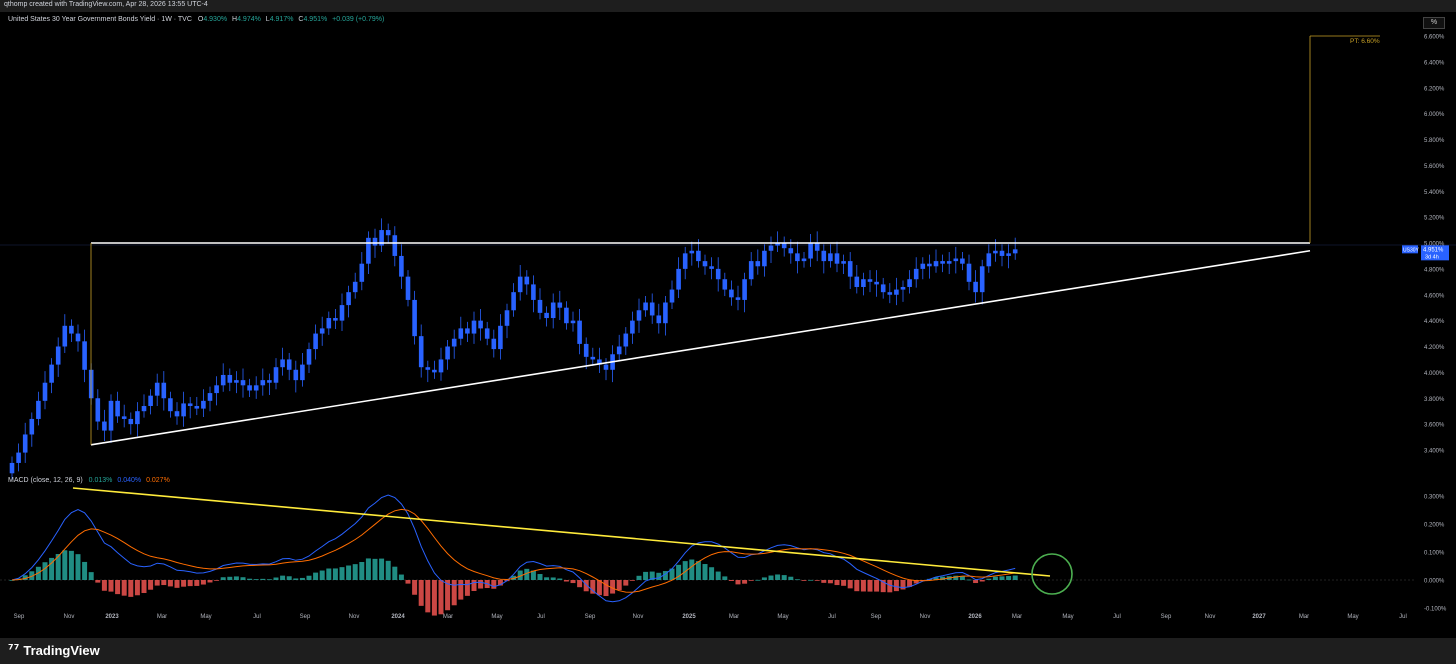 The width and height of the screenshot is (1456, 664). I want to click on bar-countdown: 3d 4h, so click(1432, 257).